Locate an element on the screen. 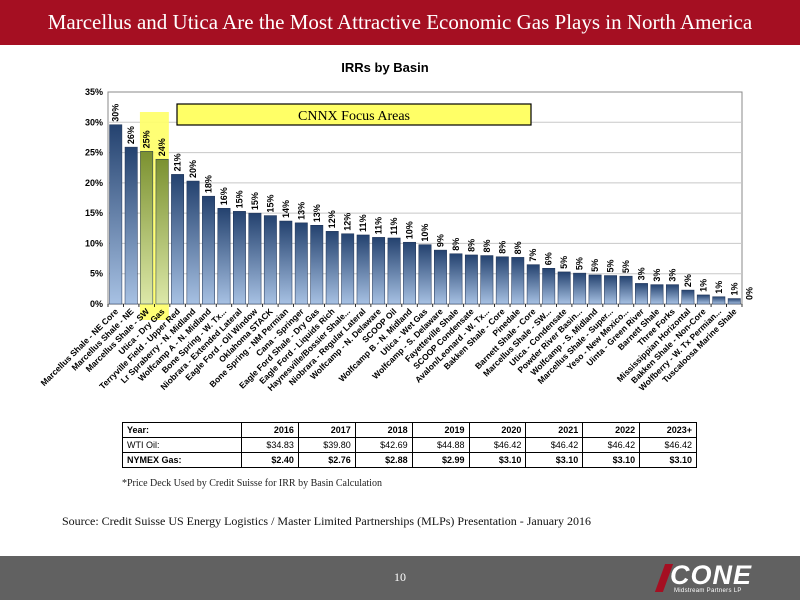 This screenshot has height=600, width=800. y-tick-label: 35% is located at coordinates (94, 92).